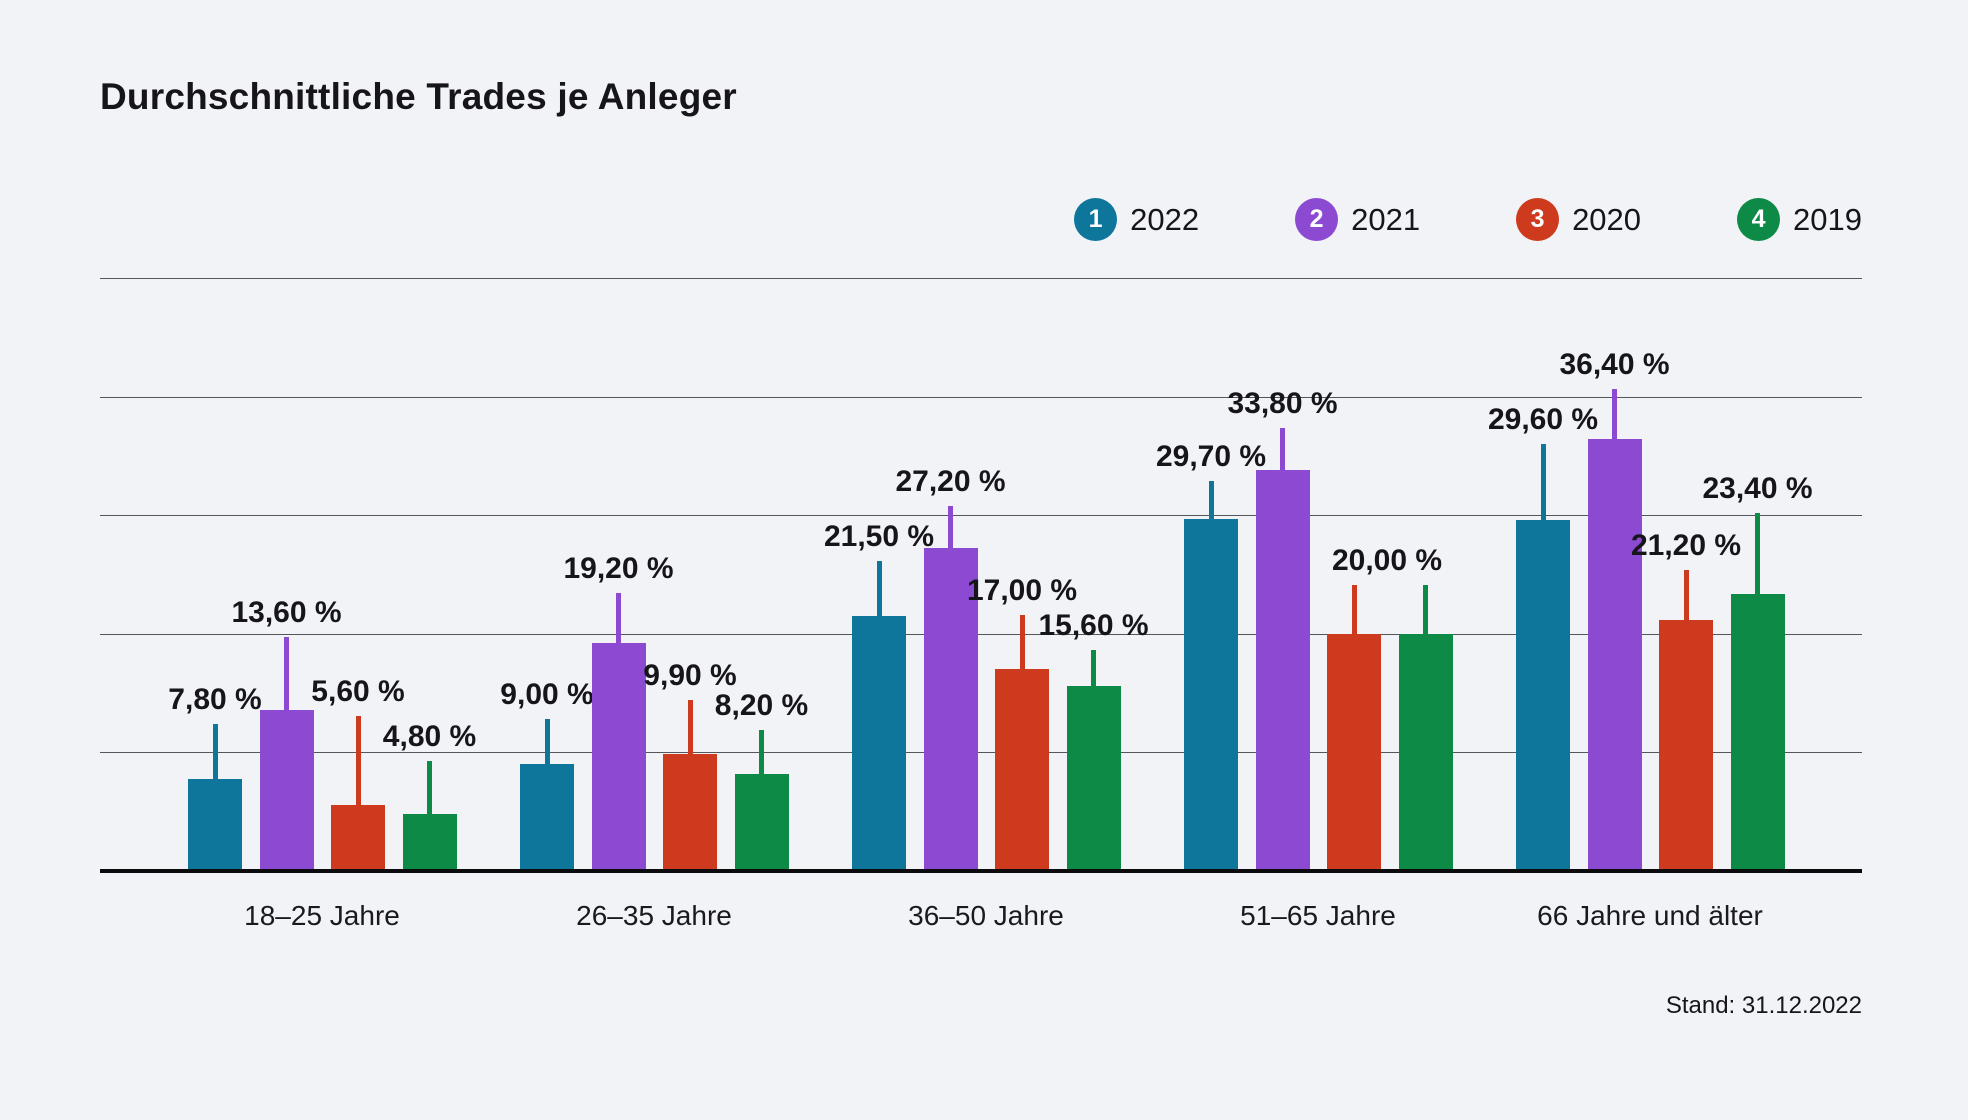 This screenshot has height=1120, width=1968. Describe the element at coordinates (761, 822) in the screenshot. I see `bar-2019-26–35 Jahre` at that location.